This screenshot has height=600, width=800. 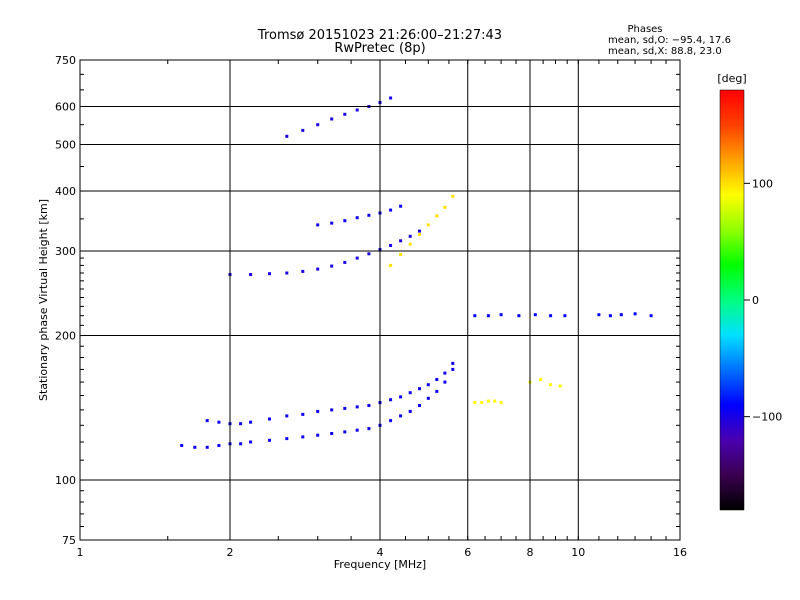 What do you see at coordinates (530, 552) in the screenshot?
I see `x-tick-label: 8` at bounding box center [530, 552].